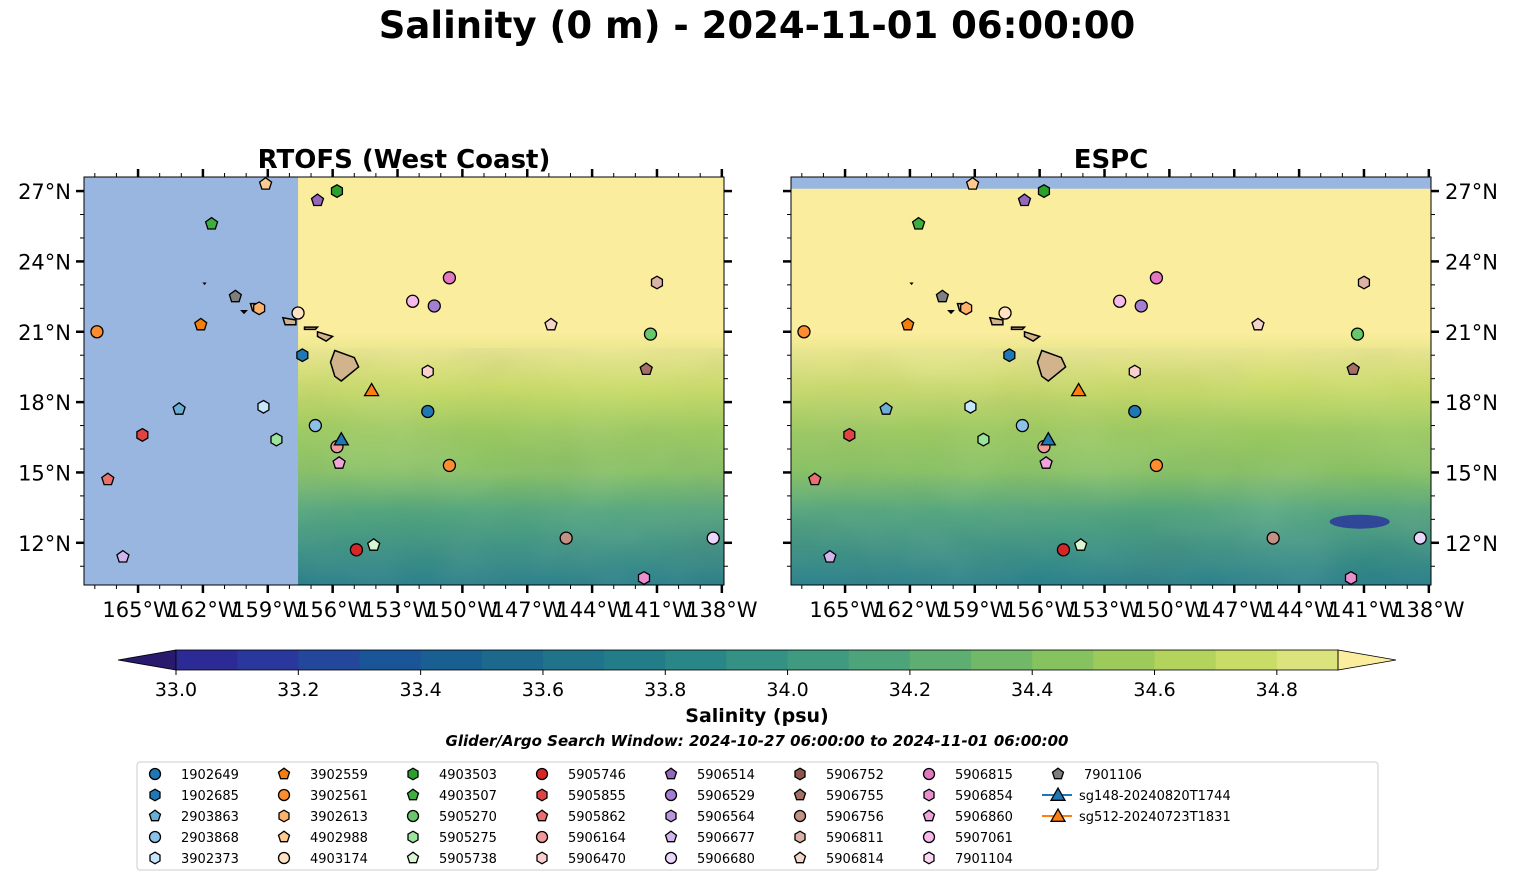 The image size is (1514, 889). What do you see at coordinates (910, 690) in the screenshot?
I see `colorbar-tick-label: 34.2` at bounding box center [910, 690].